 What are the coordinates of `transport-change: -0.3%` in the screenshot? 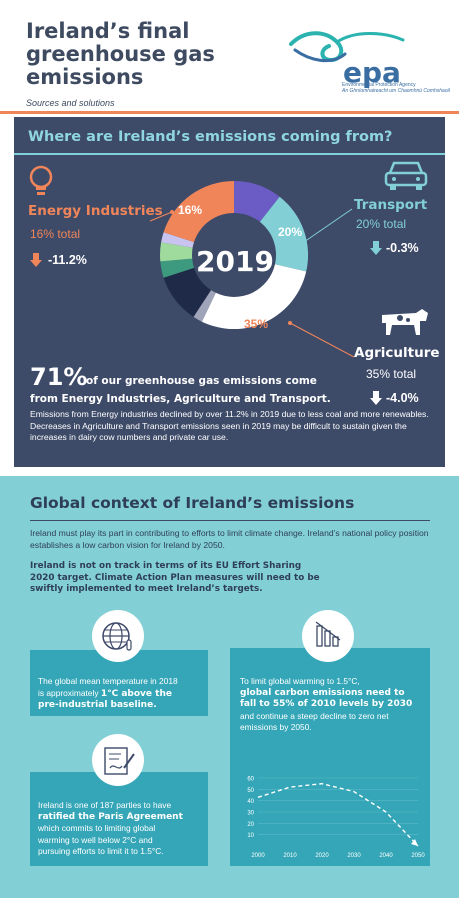 It's located at (402, 248).